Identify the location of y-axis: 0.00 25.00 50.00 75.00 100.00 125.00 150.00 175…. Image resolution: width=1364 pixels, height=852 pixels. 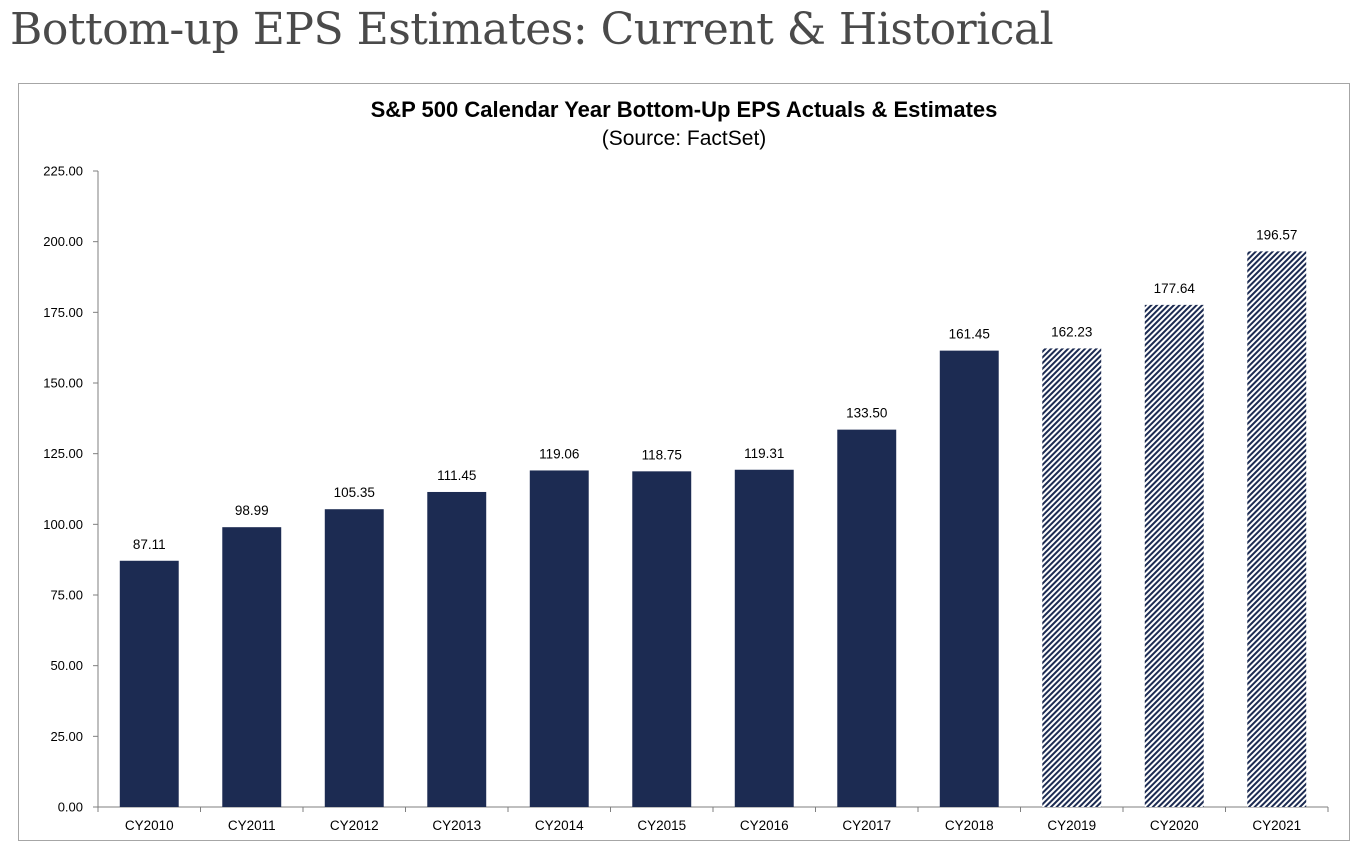
(71, 489).